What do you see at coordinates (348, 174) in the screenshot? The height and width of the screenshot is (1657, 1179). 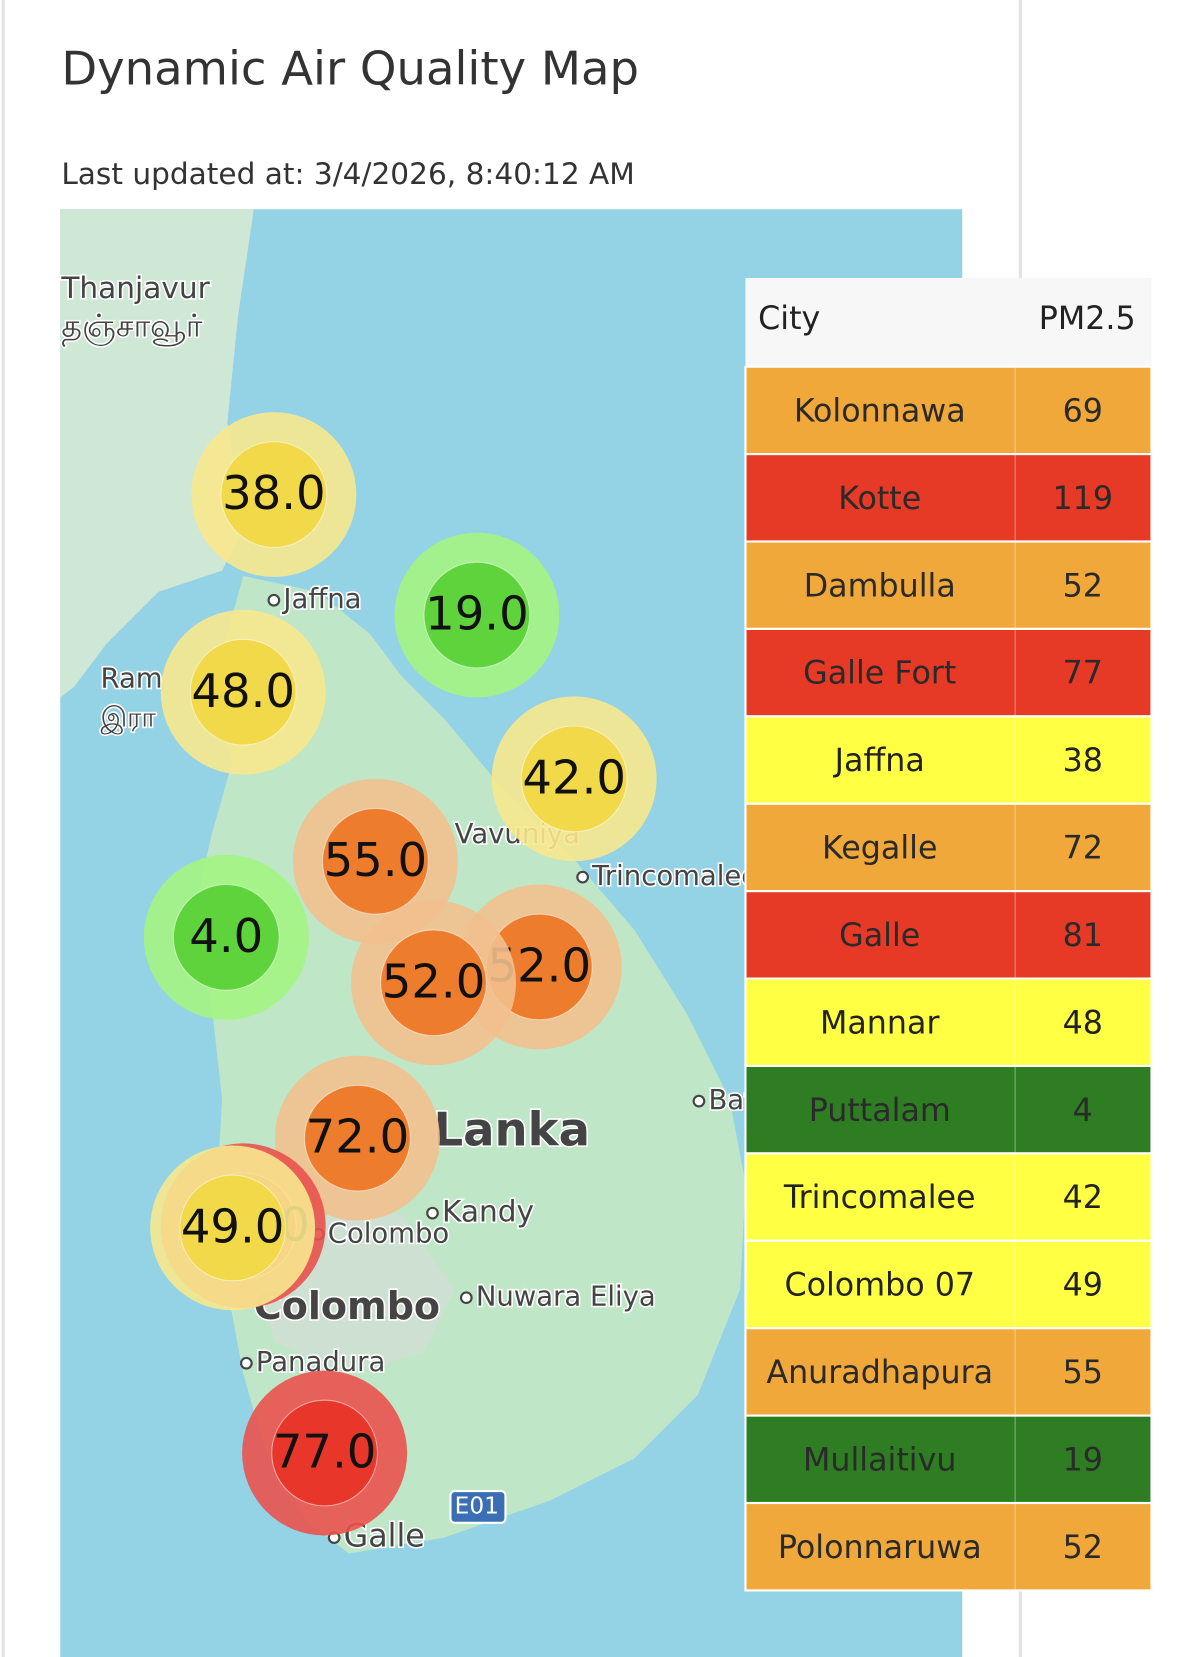 I see `last-updated: Last updated at: 3/4/2026, 8:40:12 AM` at bounding box center [348, 174].